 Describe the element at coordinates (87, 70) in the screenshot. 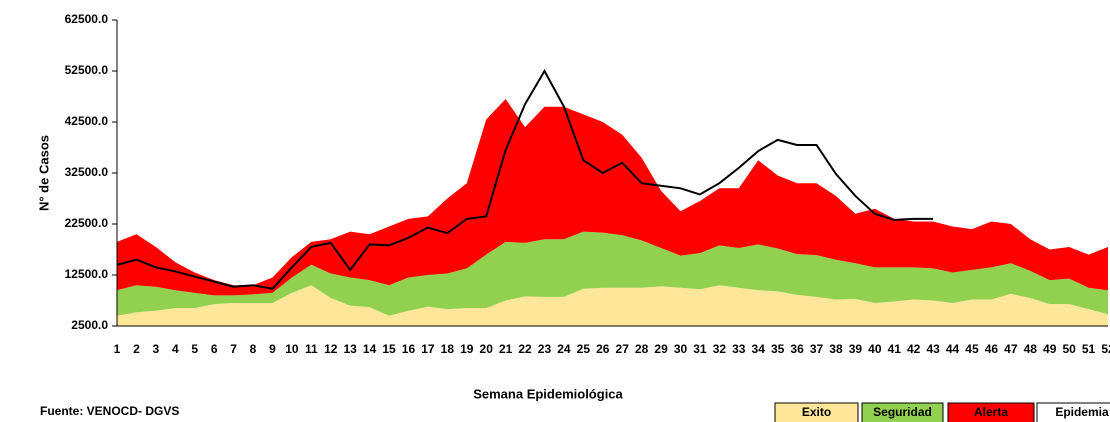

I see `y-tick-label: 52500.0` at that location.